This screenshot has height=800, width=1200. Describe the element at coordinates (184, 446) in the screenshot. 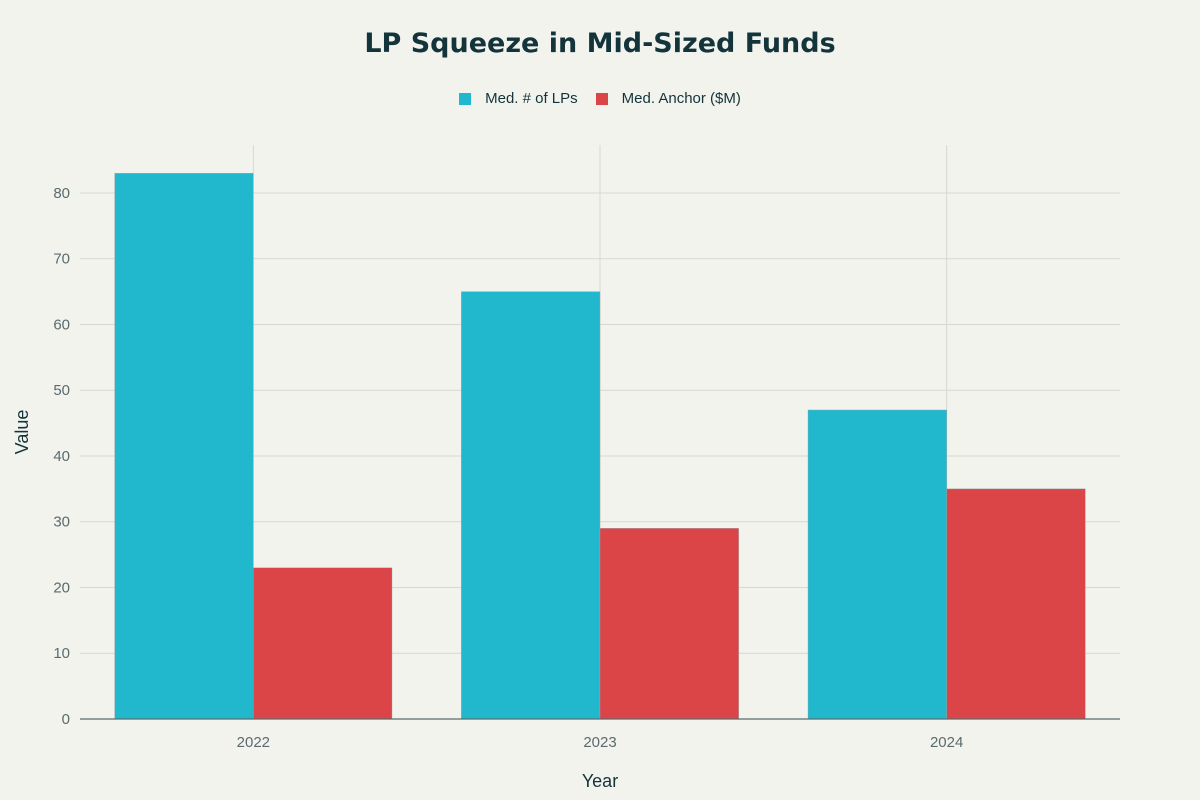

I see `bar-2022-lps` at that location.